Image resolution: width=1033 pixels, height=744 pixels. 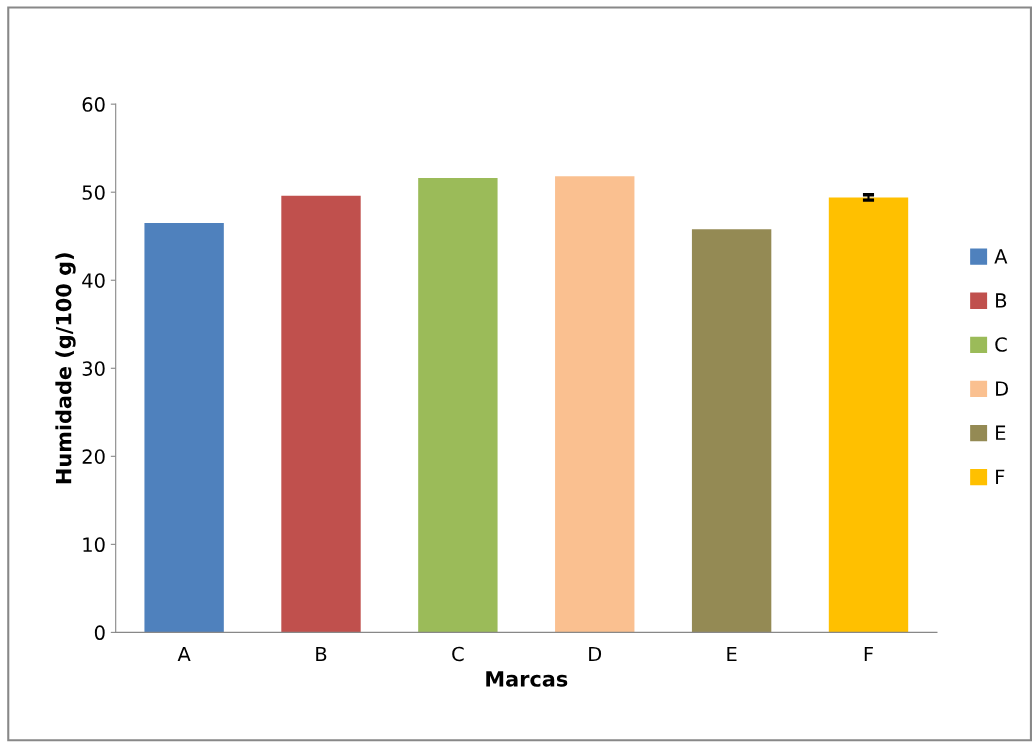 What do you see at coordinates (458, 654) in the screenshot?
I see `x-tick-label: C` at bounding box center [458, 654].